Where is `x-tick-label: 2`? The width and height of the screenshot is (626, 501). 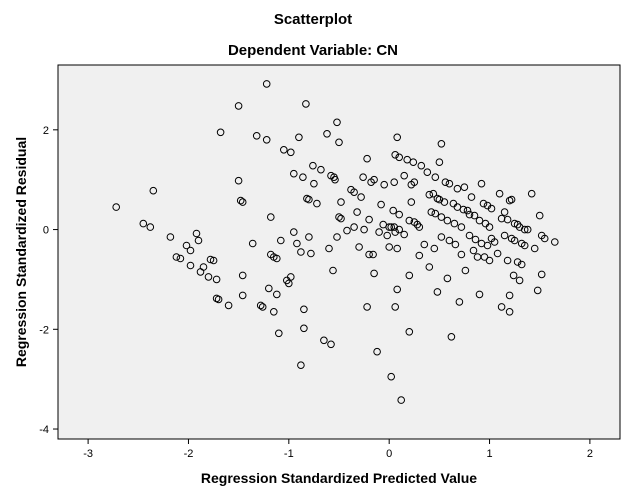 x-tick-label: 2 is located at coordinates (590, 454).